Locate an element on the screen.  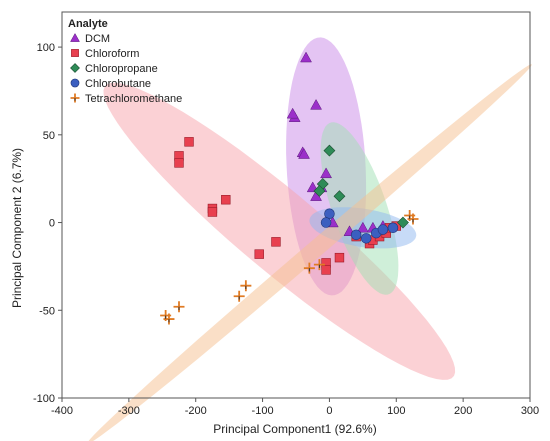
series-tetrachloromethane is located at coordinates (289, 267).